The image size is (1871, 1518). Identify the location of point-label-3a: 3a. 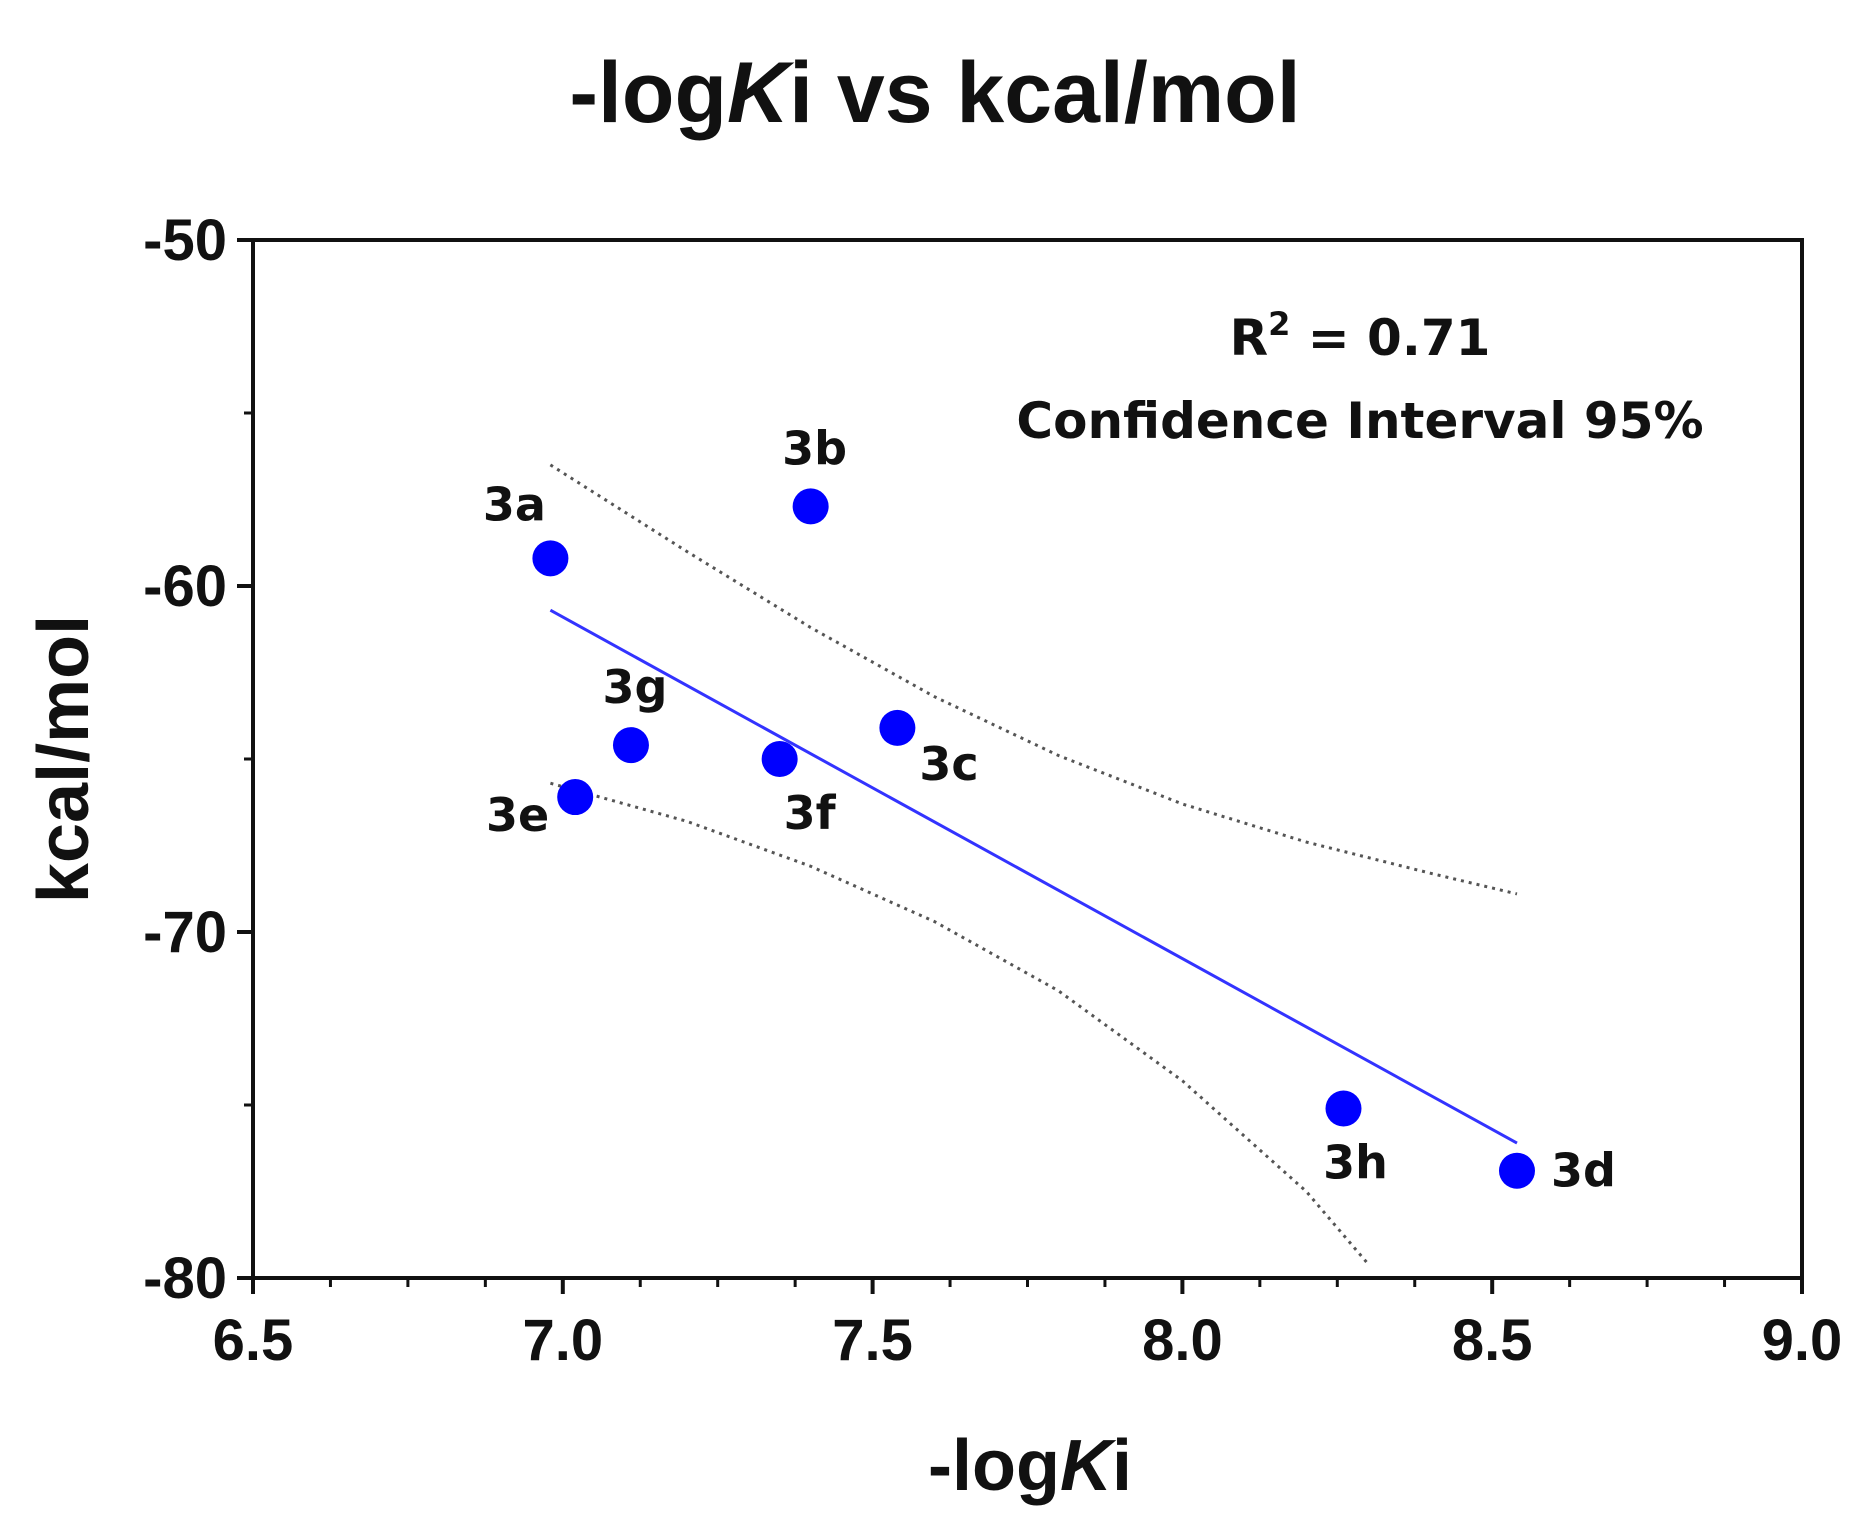
(514, 504).